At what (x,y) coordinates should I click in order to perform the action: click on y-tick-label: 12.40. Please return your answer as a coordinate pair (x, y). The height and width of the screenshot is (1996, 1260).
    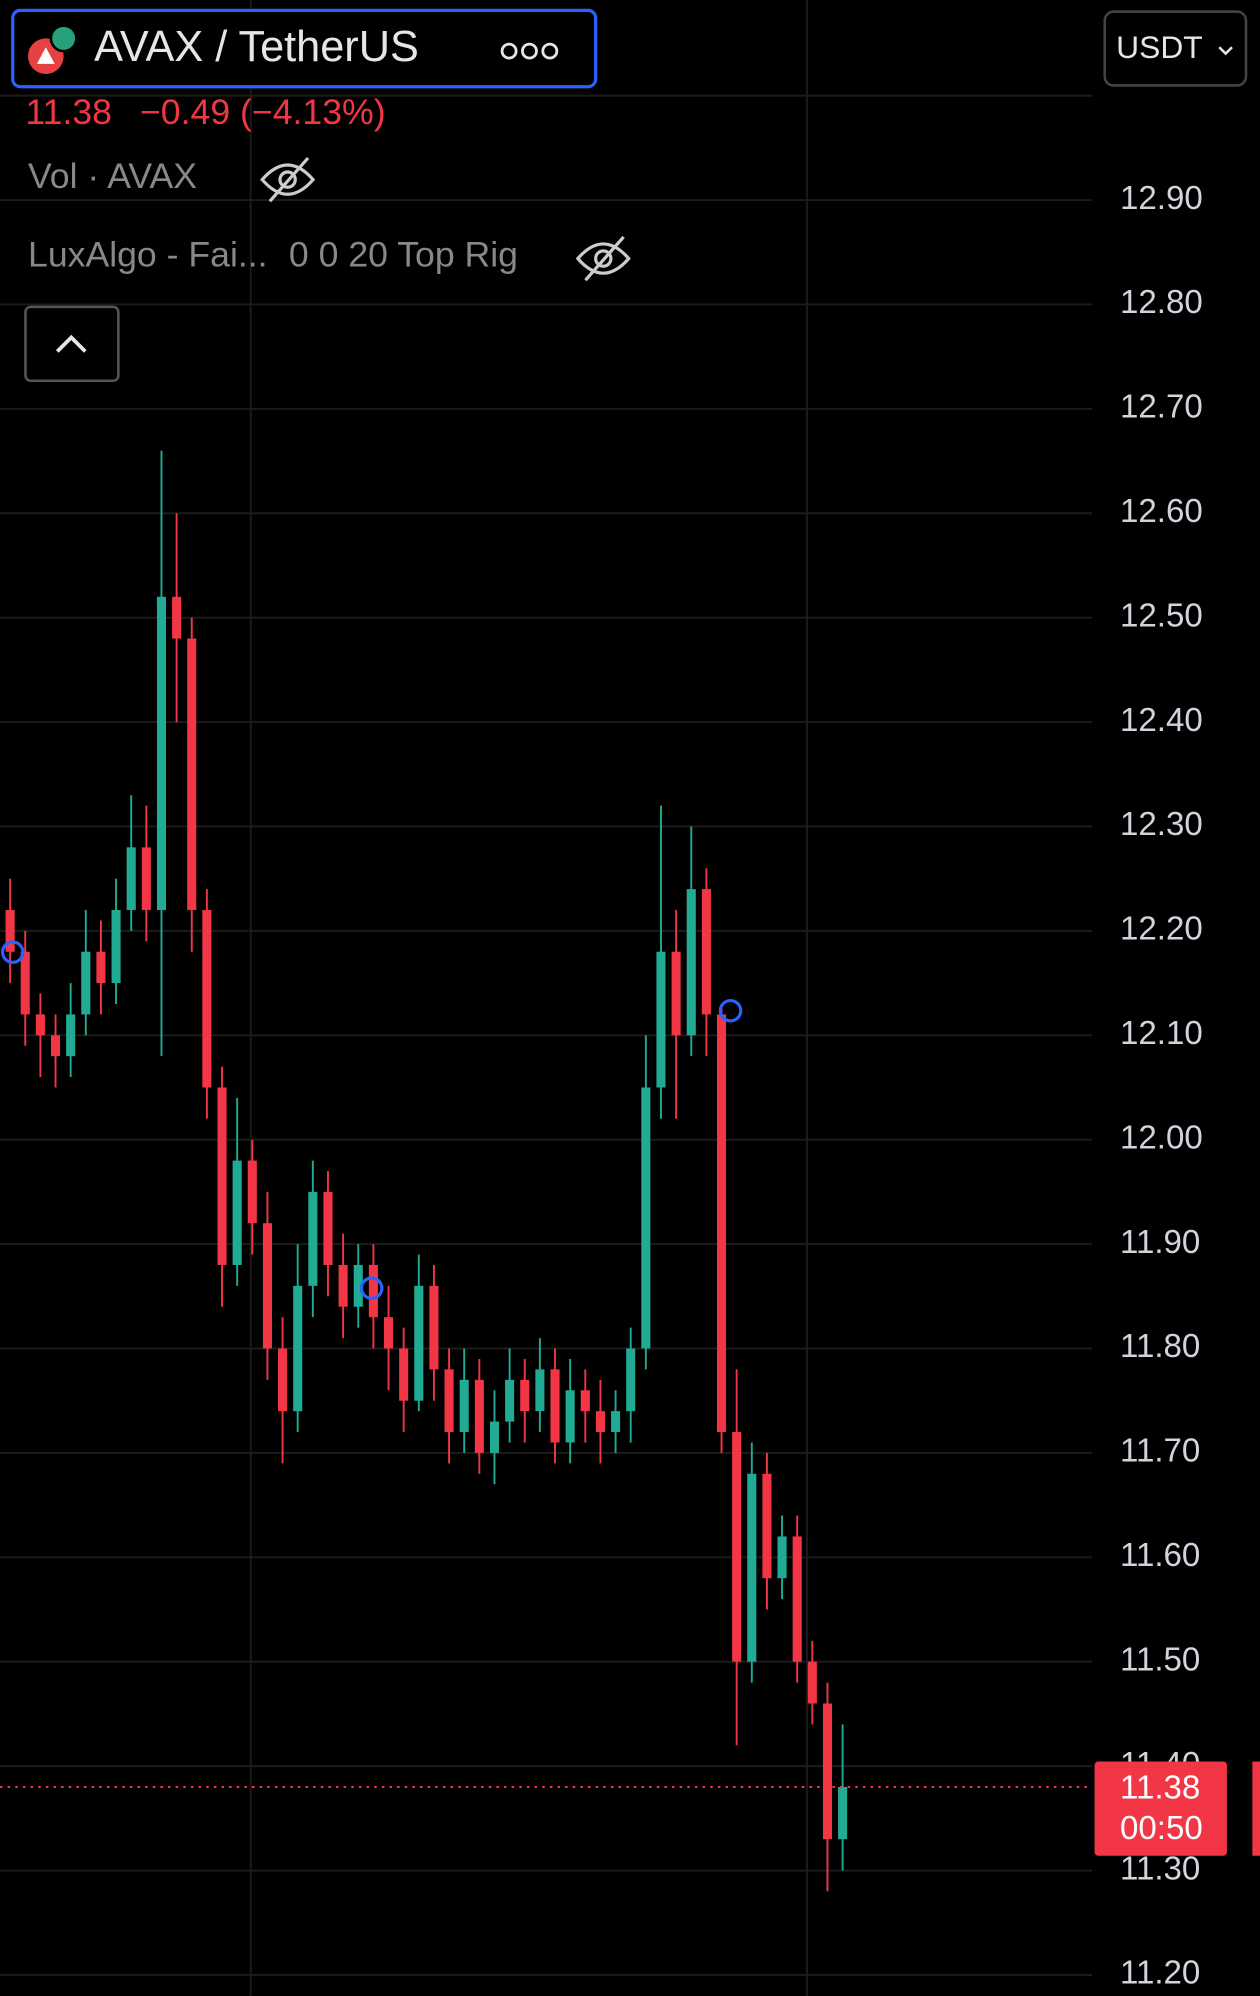
    Looking at the image, I should click on (1161, 720).